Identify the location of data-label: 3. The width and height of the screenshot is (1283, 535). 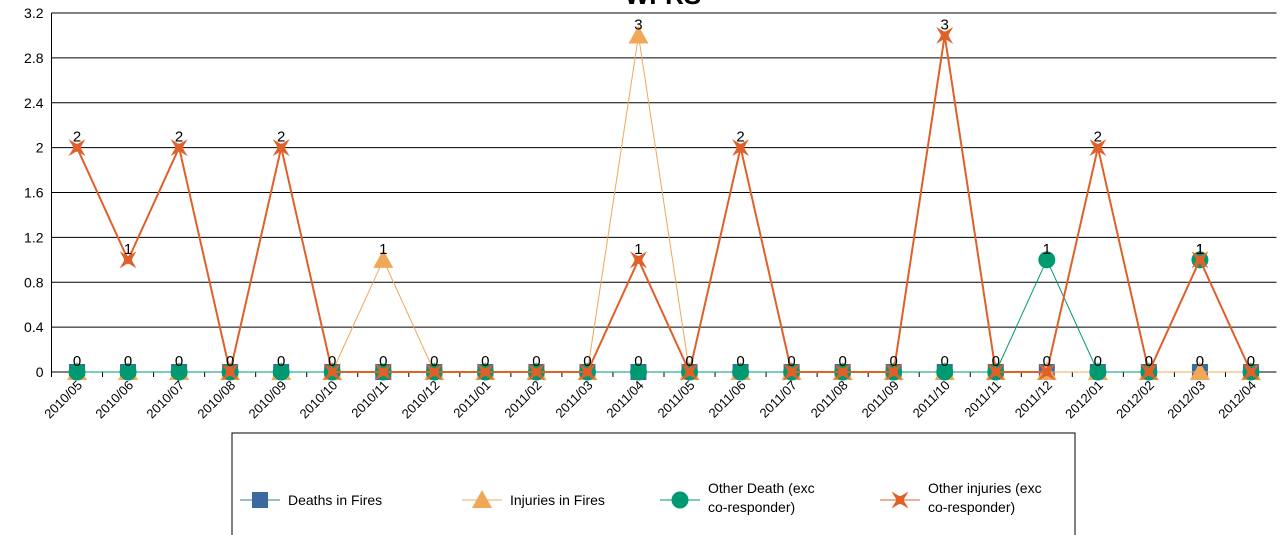
(638, 24).